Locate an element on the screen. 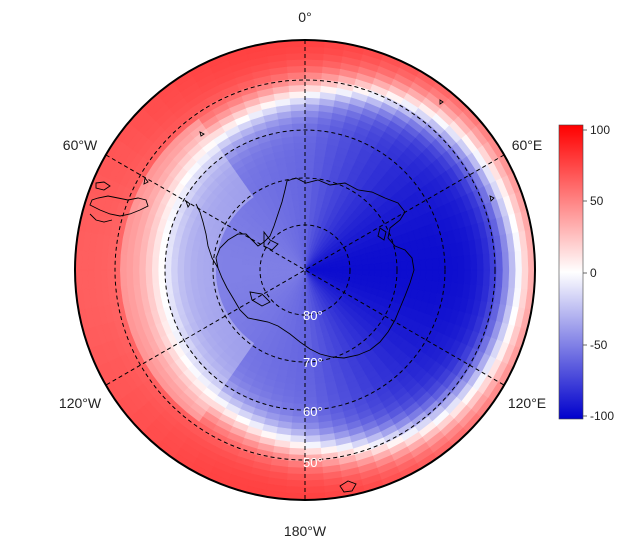 This screenshot has width=625, height=552. latitude-label-50: 50° is located at coordinates (313, 462).